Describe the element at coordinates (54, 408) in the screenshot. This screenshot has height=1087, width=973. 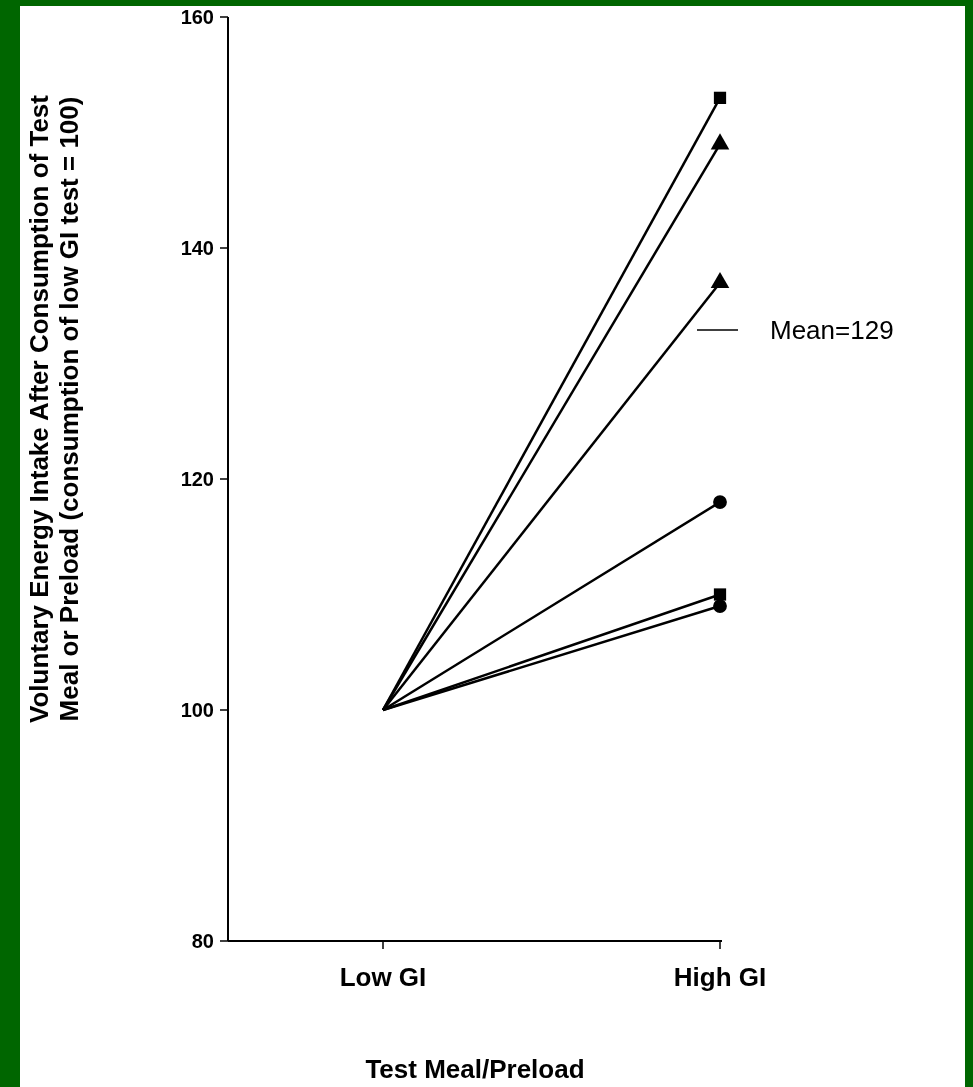
I see `y-axis-title: Voluntary Energy Intake After Consumption of Test Meal or Preload (consumption of low GI test = 100)` at that location.